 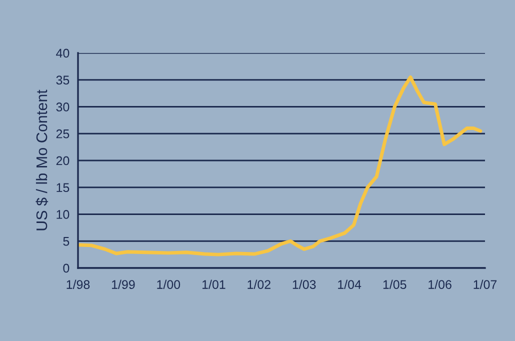 What do you see at coordinates (123, 284) in the screenshot?
I see `x-tick-label: 1/99` at bounding box center [123, 284].